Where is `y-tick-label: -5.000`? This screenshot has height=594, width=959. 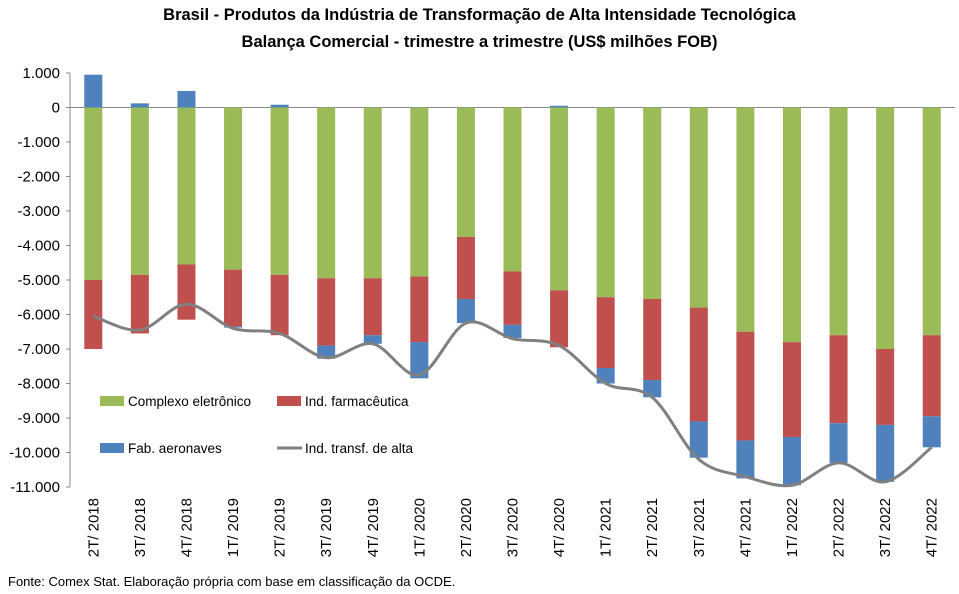
y-tick-label: -5.000 is located at coordinates (38, 280).